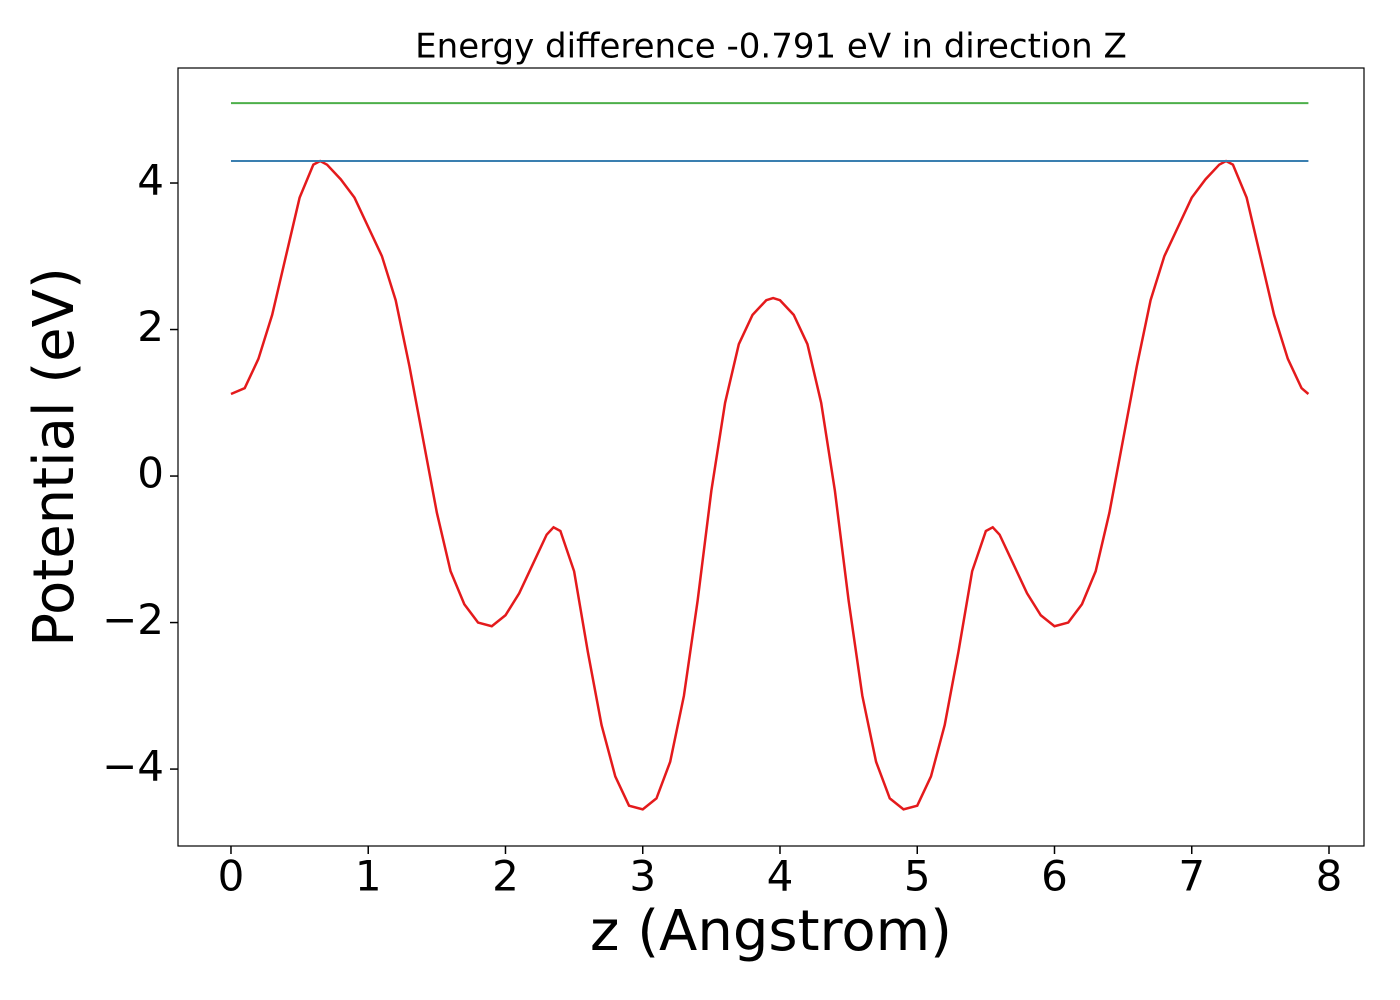  Describe the element at coordinates (54, 457) in the screenshot. I see `y-axis-label: Potential (eV)` at that location.